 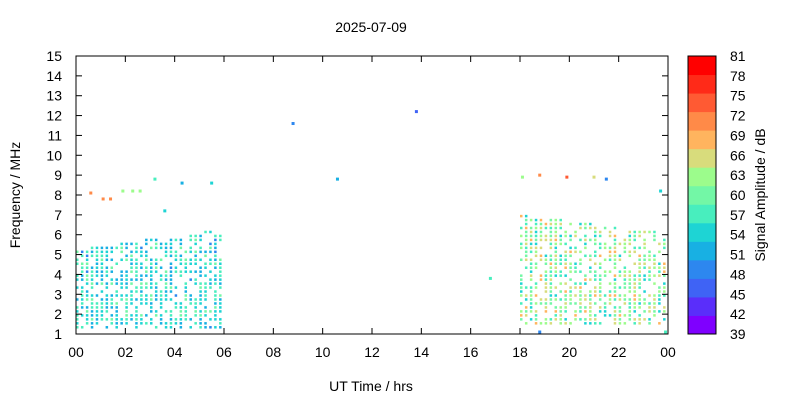 What do you see at coordinates (58, 215) in the screenshot?
I see `y-tick-label: 7` at bounding box center [58, 215].